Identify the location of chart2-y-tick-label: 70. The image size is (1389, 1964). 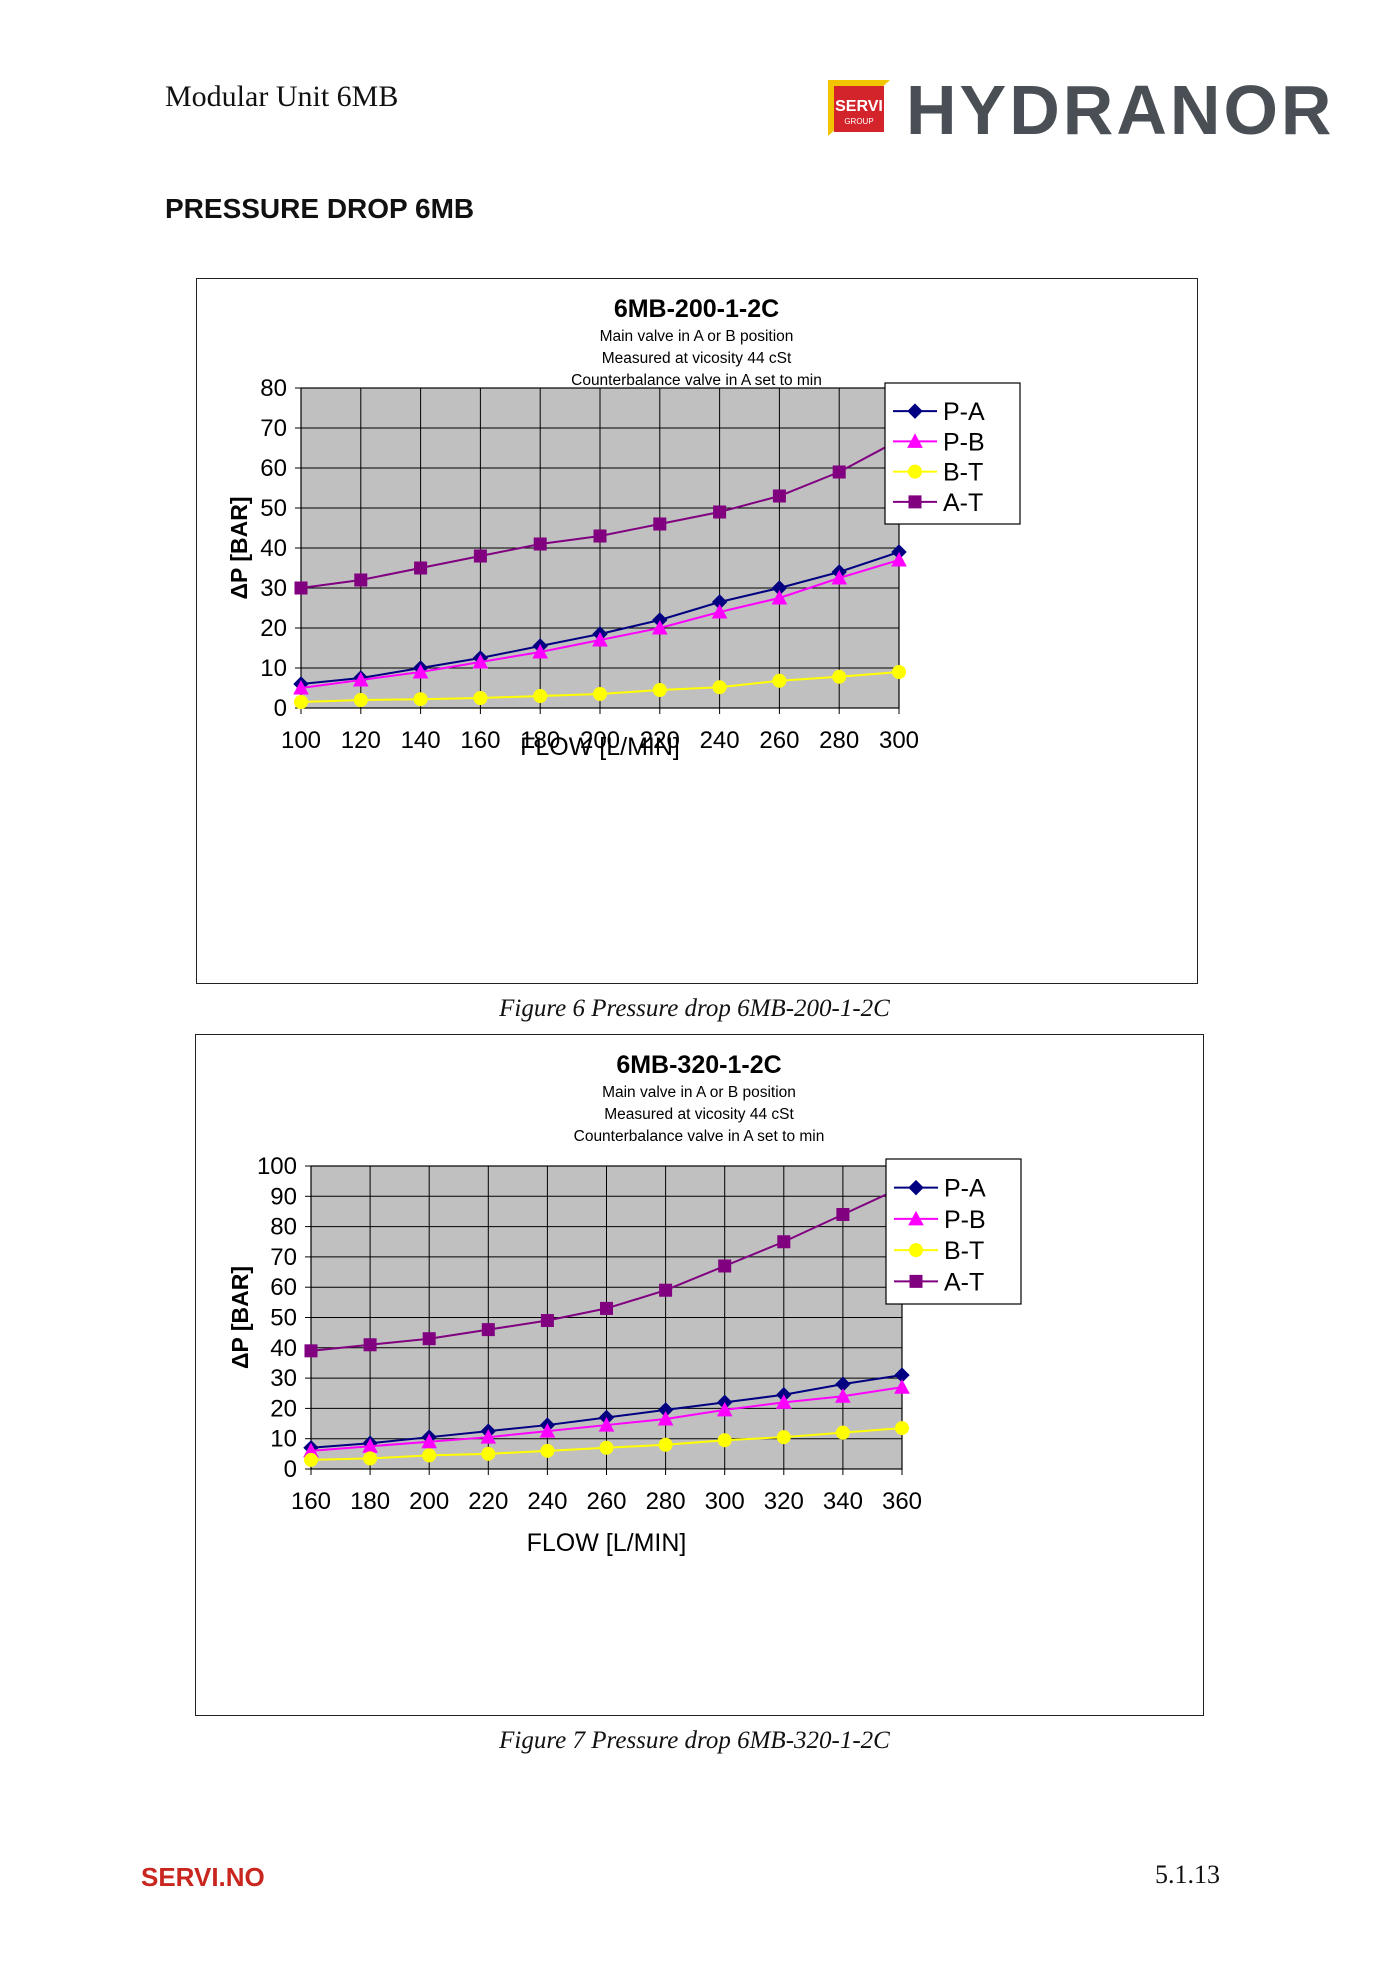
(283, 1257).